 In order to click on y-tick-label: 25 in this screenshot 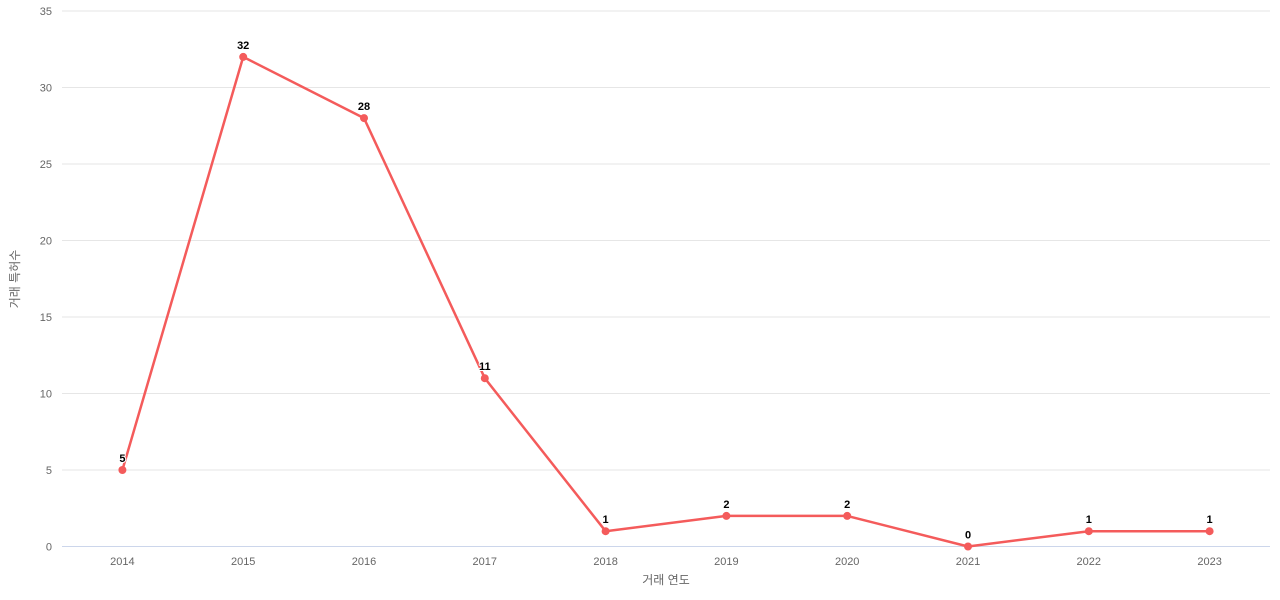, I will do `click(46, 165)`.